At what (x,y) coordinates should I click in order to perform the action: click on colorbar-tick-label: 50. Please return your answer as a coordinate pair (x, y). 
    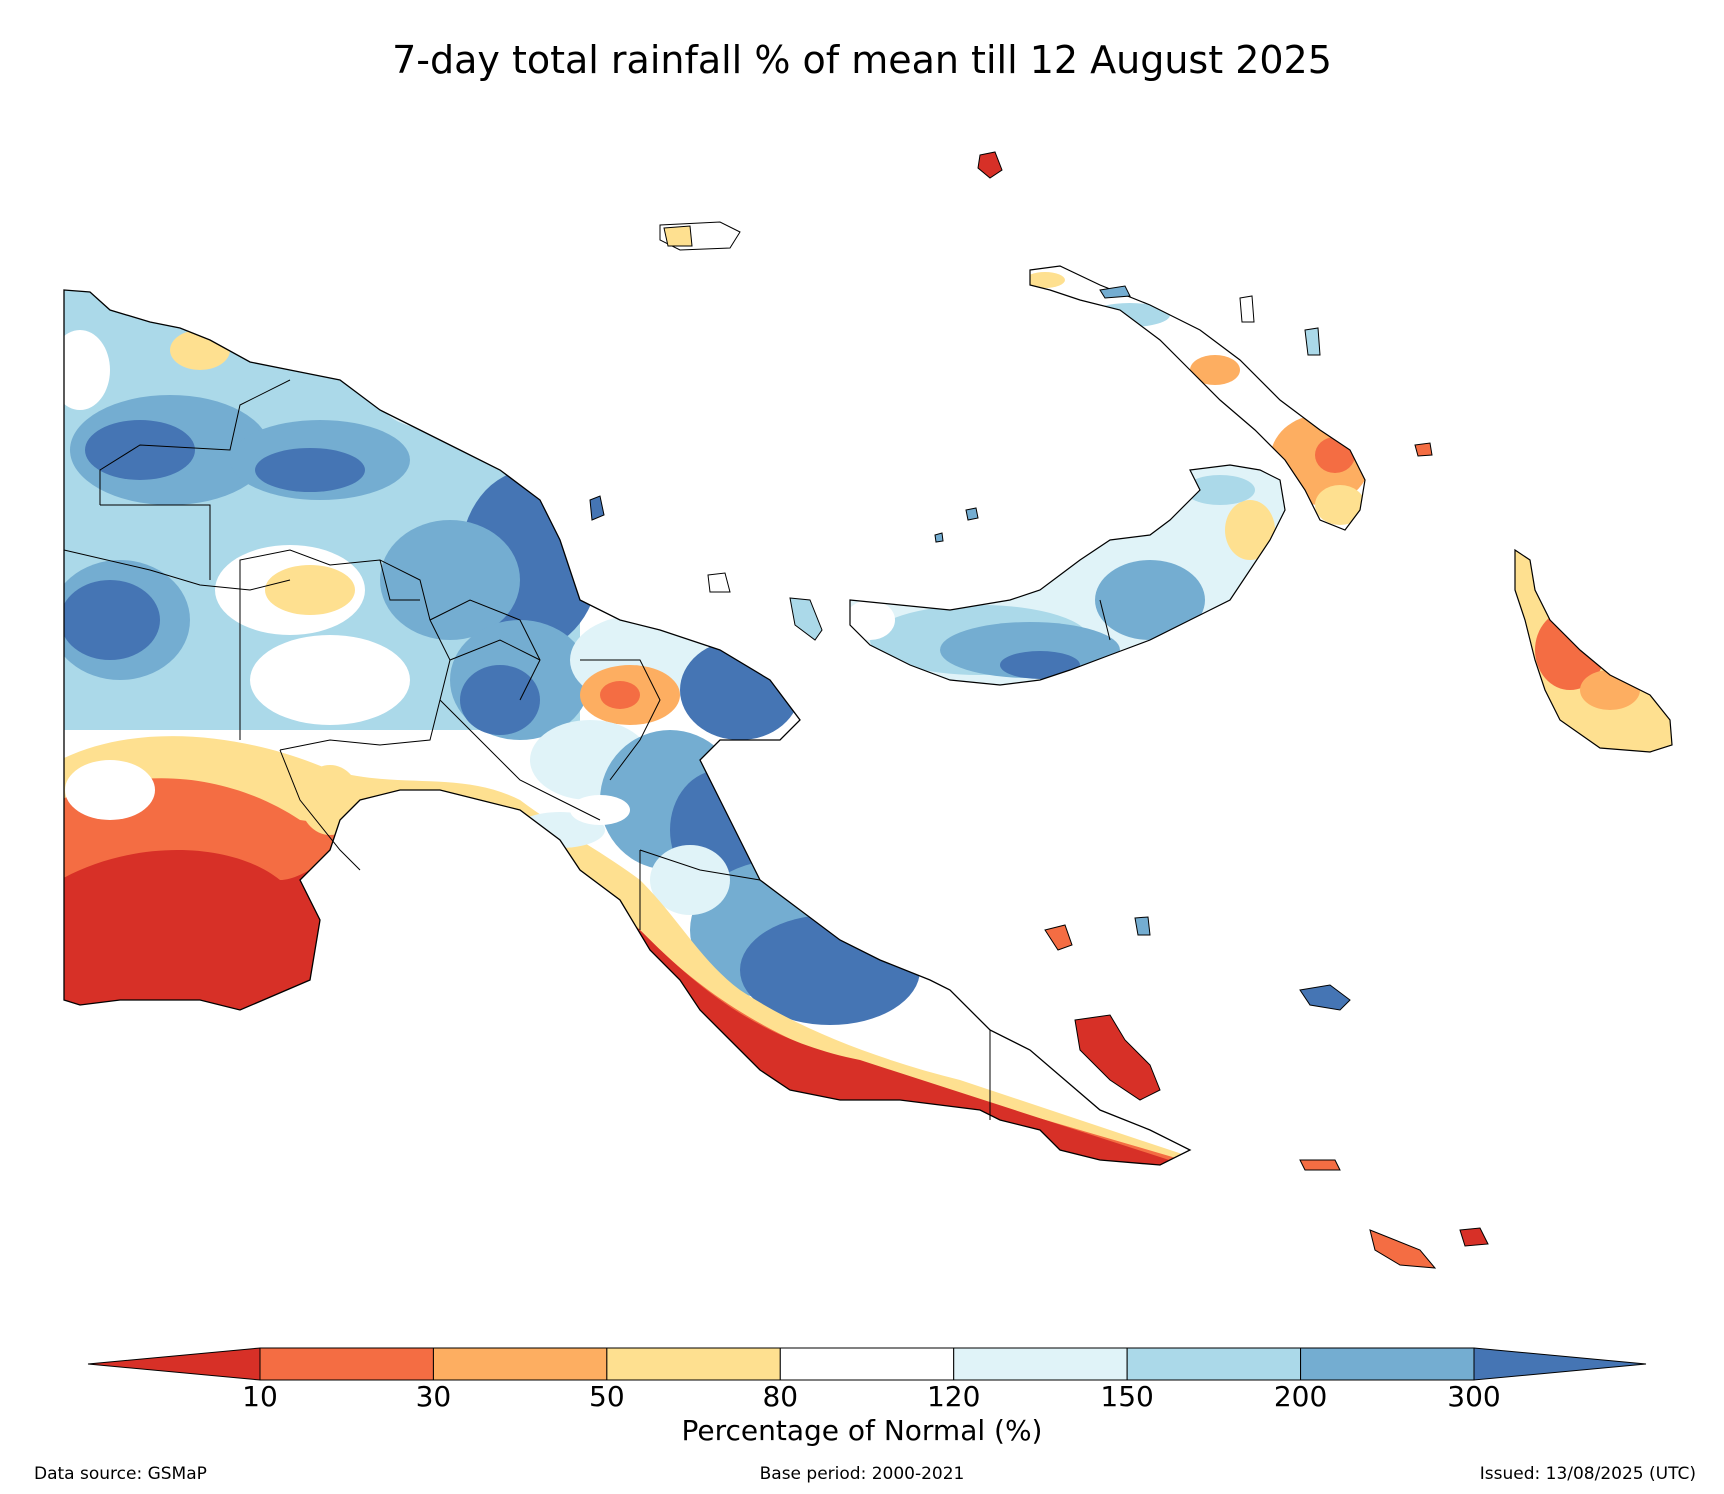
    Looking at the image, I should click on (607, 1396).